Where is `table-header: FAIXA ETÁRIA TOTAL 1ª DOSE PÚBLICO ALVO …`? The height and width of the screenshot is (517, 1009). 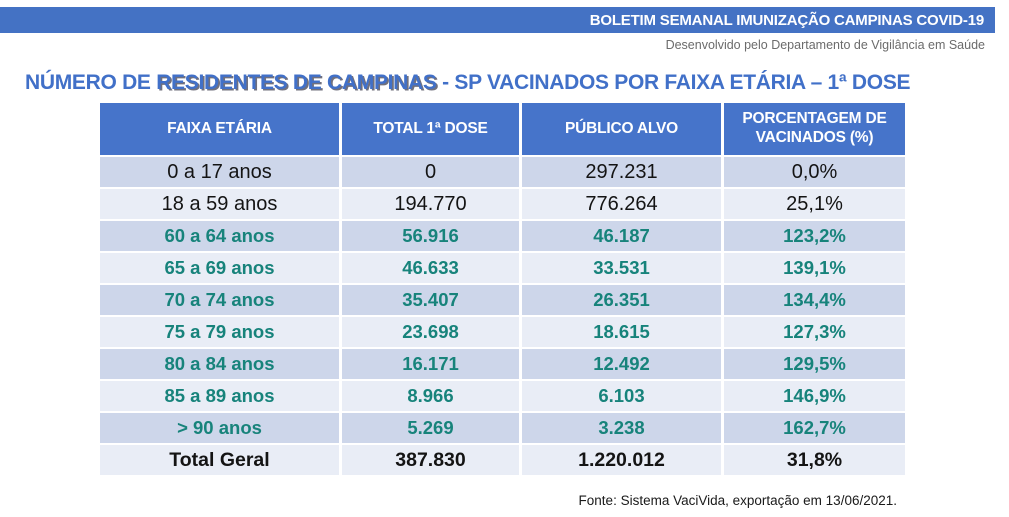 table-header: FAIXA ETÁRIA TOTAL 1ª DOSE PÚBLICO ALVO … is located at coordinates (502, 129).